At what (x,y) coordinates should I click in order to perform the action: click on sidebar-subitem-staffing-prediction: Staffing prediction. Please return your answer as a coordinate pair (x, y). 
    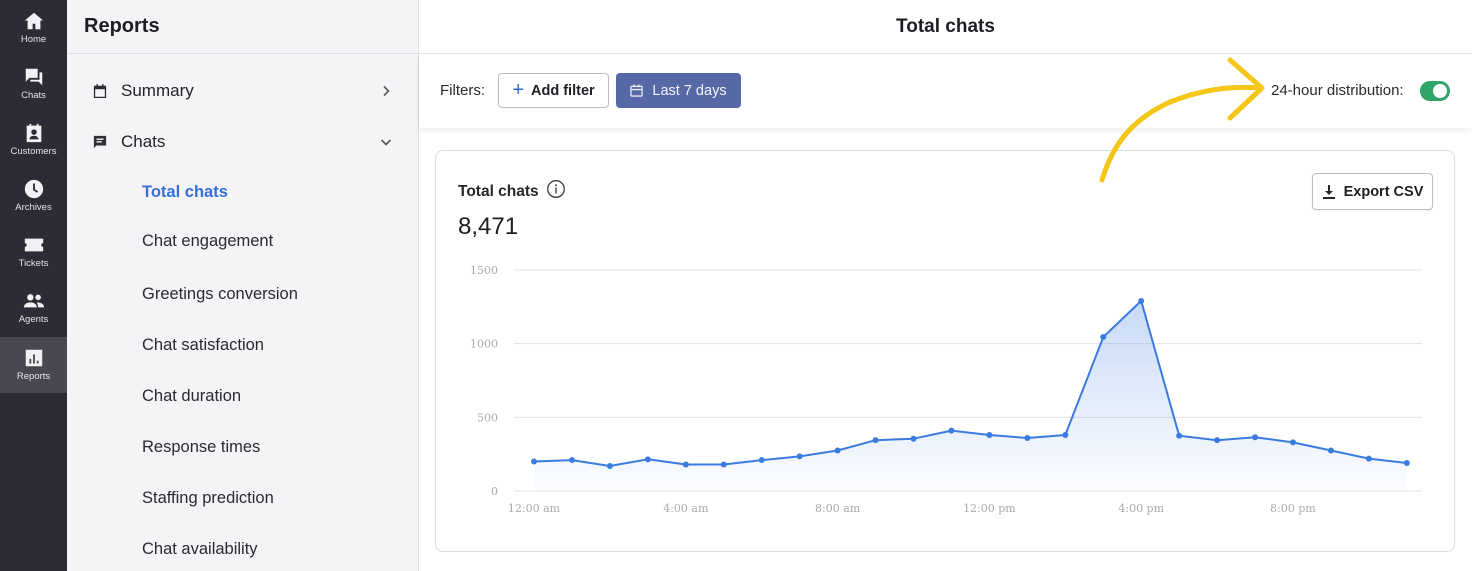
    Looking at the image, I should click on (208, 498).